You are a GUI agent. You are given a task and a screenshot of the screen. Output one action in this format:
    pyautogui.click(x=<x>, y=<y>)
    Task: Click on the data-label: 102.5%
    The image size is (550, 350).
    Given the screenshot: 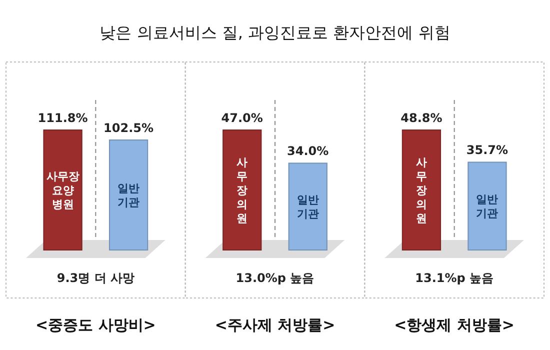 What is the action you would take?
    pyautogui.click(x=129, y=127)
    